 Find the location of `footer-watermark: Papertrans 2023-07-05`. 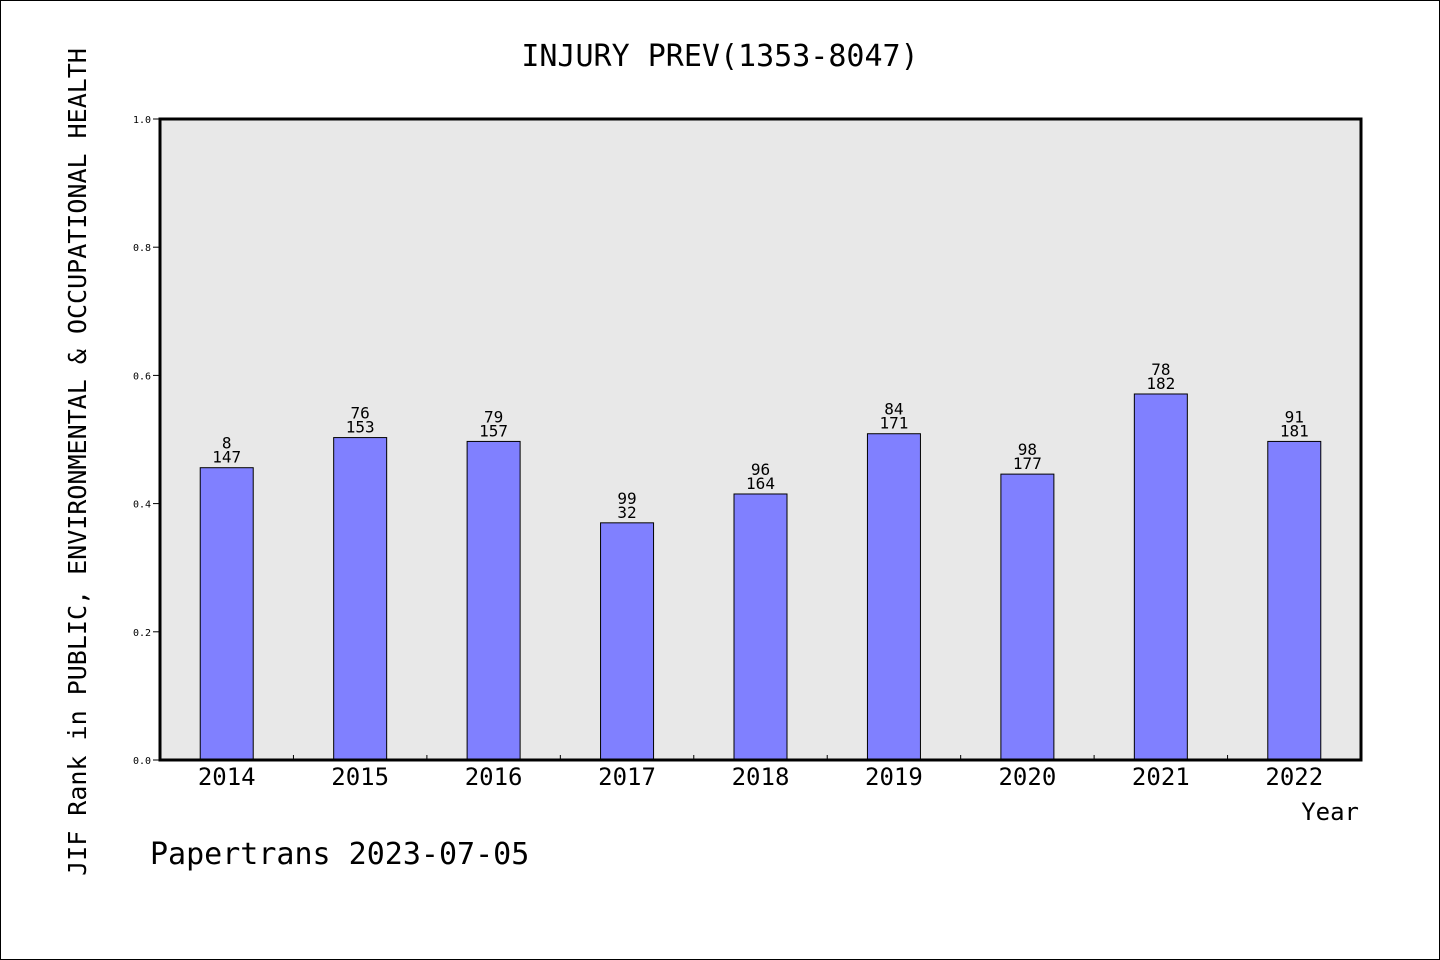

footer-watermark: Papertrans 2023-07-05 is located at coordinates (339, 854).